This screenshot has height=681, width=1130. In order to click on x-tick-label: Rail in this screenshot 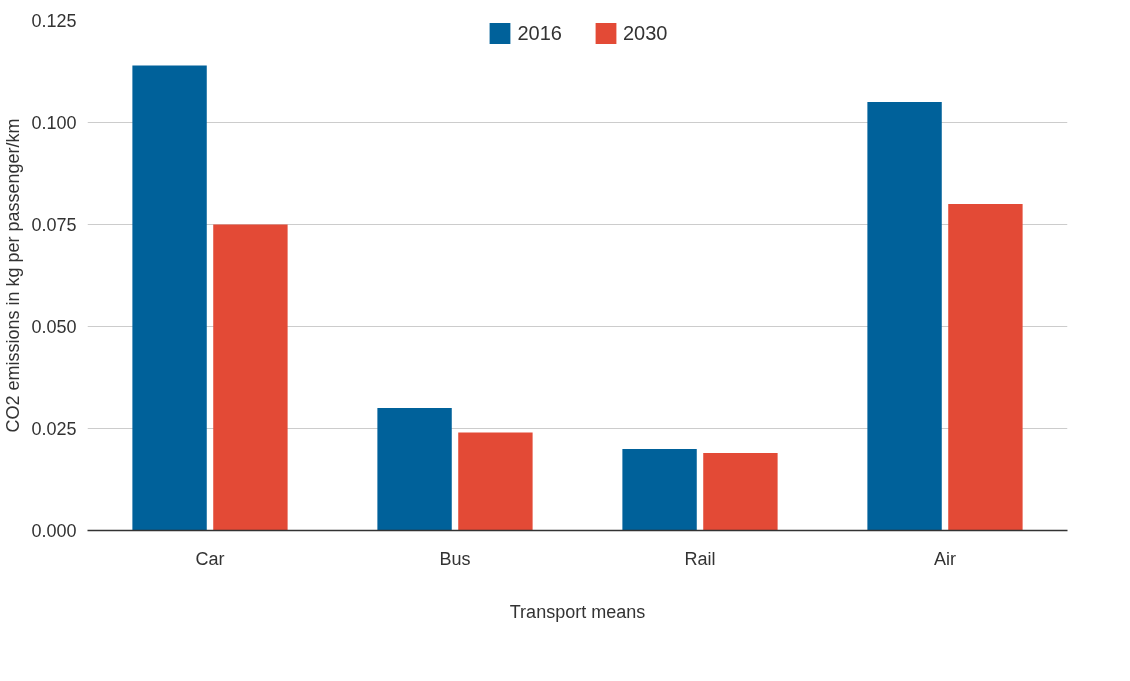, I will do `click(700, 558)`.